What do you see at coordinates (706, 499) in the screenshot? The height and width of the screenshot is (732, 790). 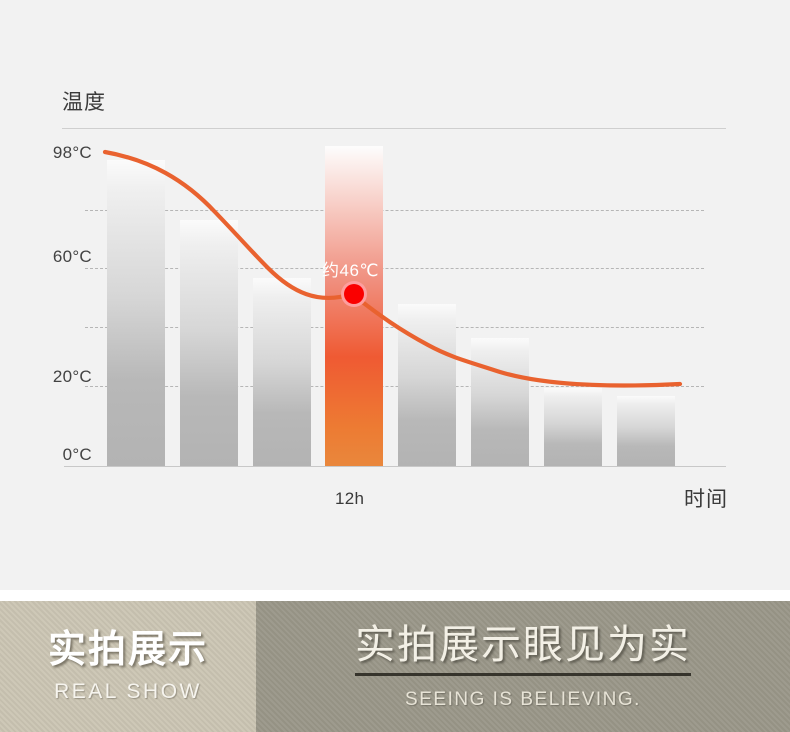 I see `x-axis-title: 时间` at bounding box center [706, 499].